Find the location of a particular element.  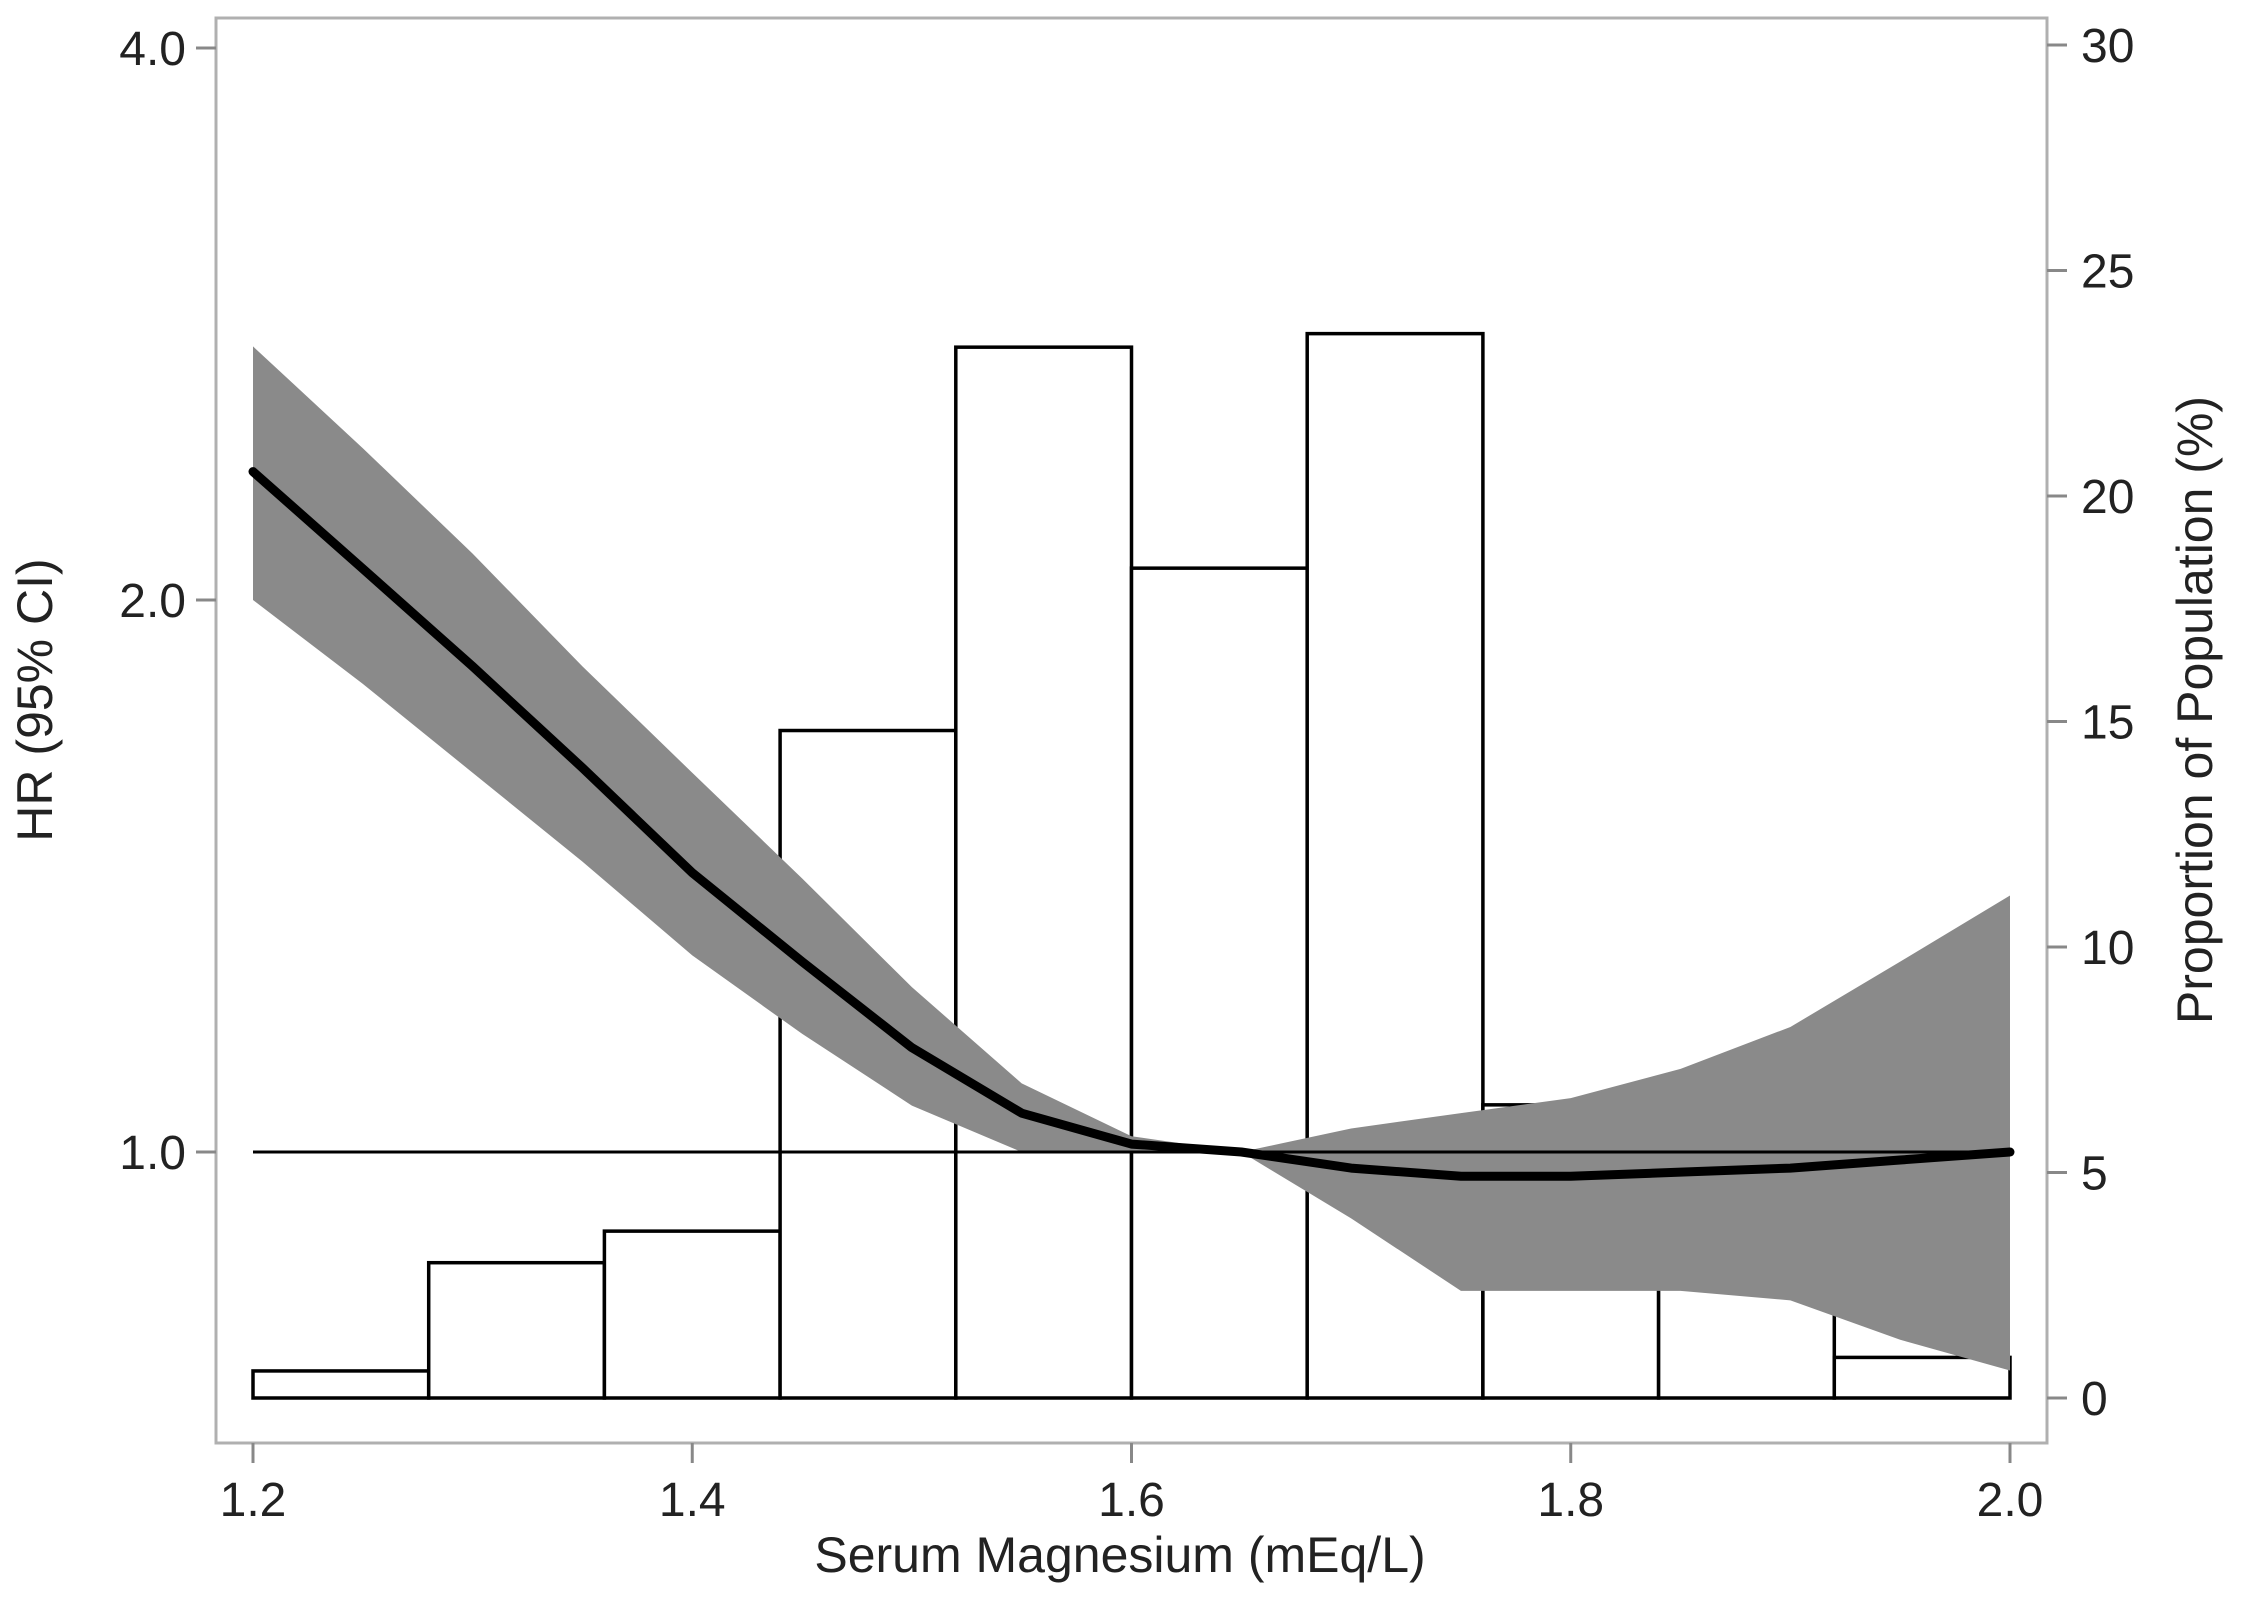

y-right-tick-label: 0 is located at coordinates (2094, 1399).